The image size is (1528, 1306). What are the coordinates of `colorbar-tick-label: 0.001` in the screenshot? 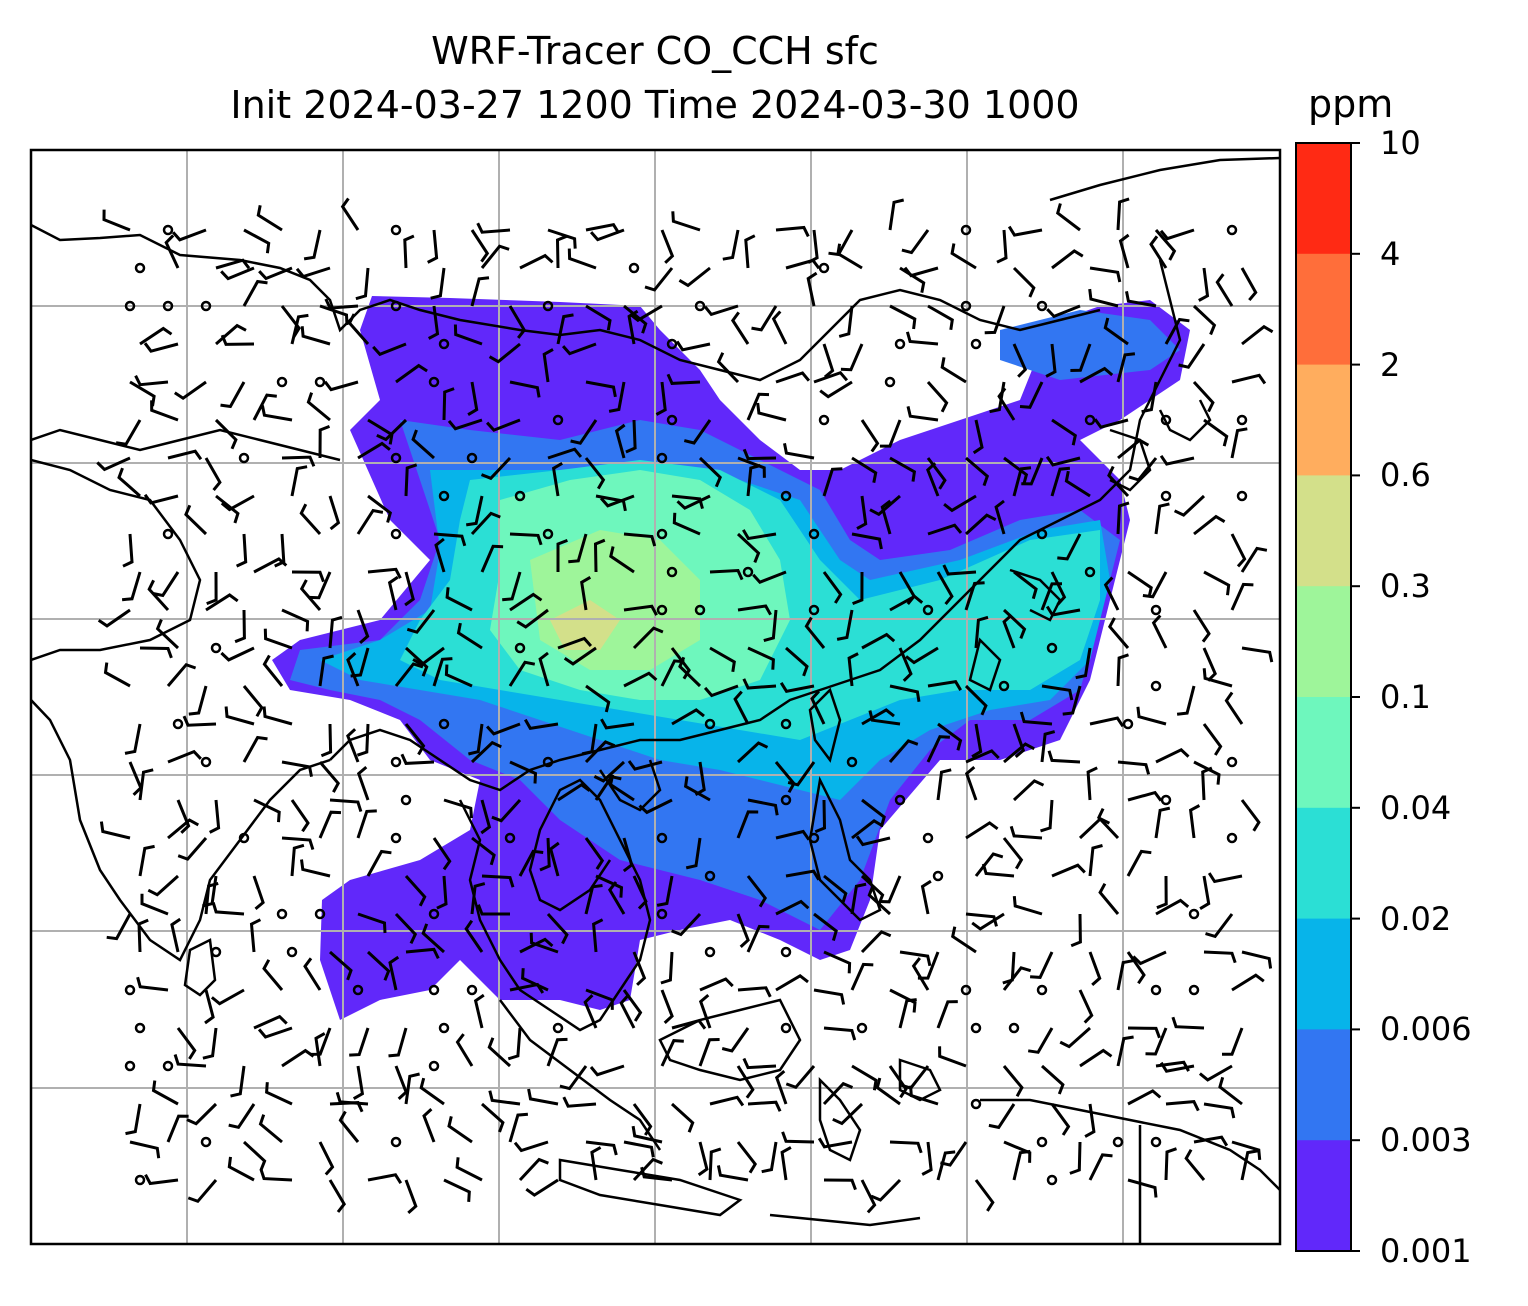 It's located at (1426, 1251).